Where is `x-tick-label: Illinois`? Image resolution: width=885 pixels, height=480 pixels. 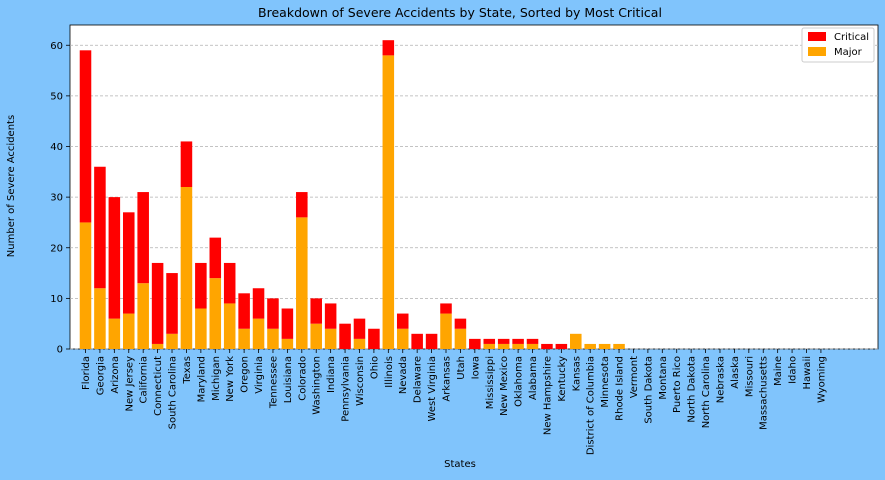 x-tick-label: Illinois is located at coordinates (389, 372).